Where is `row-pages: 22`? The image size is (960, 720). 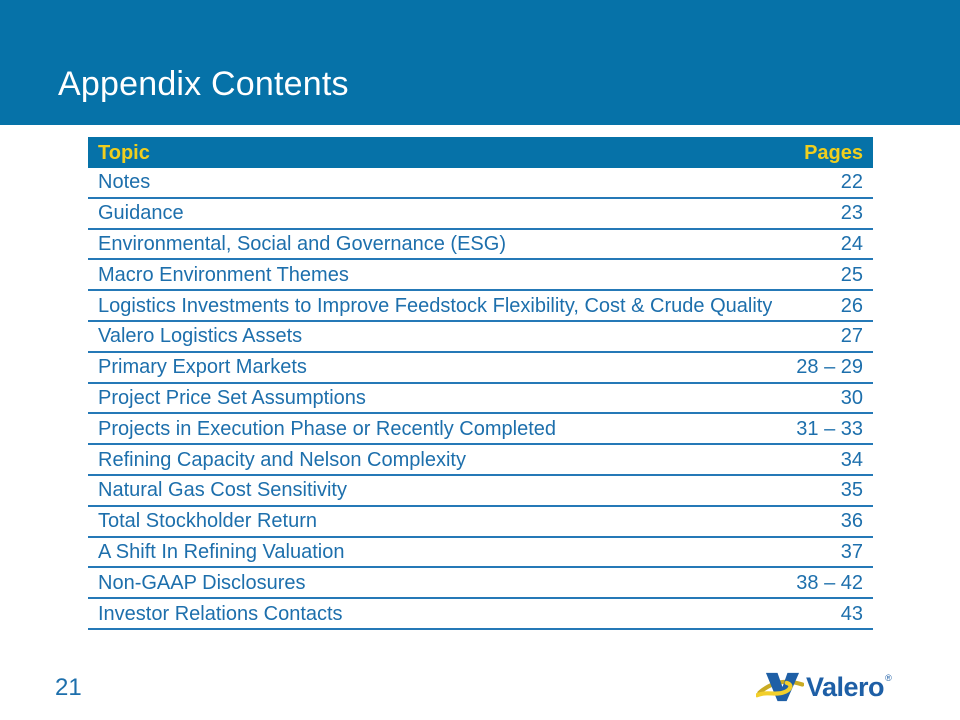 row-pages: 22 is located at coordinates (851, 182).